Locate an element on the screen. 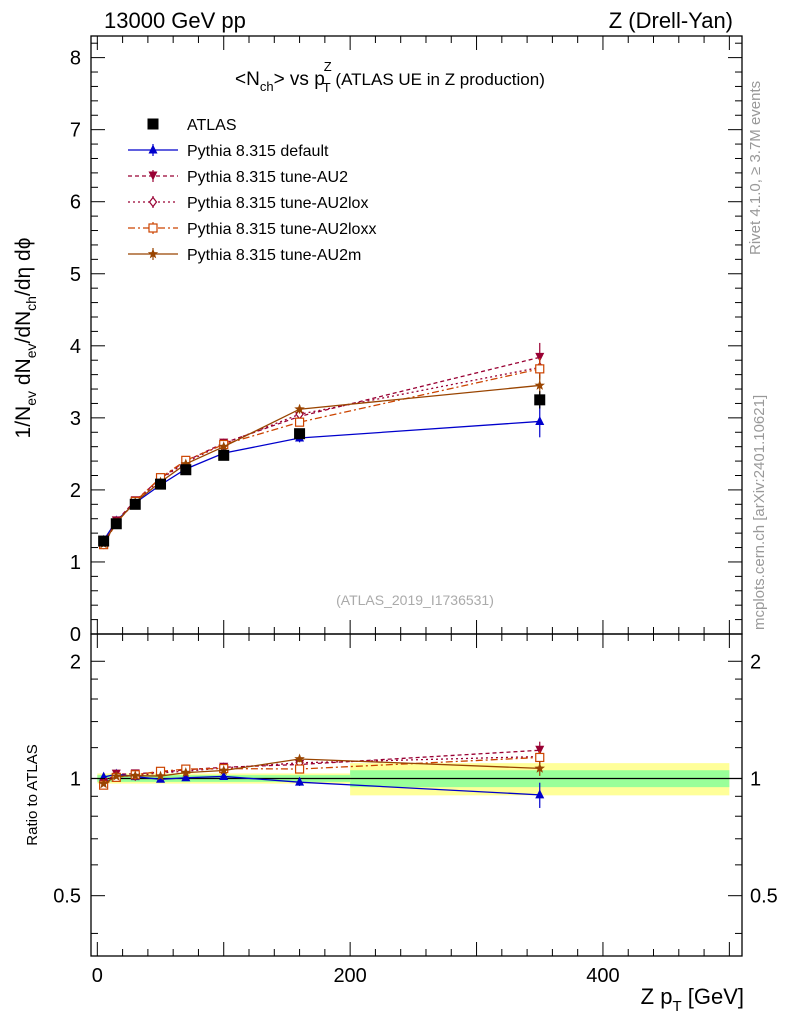 The height and width of the screenshot is (1024, 786). analysis-watermark: (ATLAS_2019_I1736531) is located at coordinates (415, 600).